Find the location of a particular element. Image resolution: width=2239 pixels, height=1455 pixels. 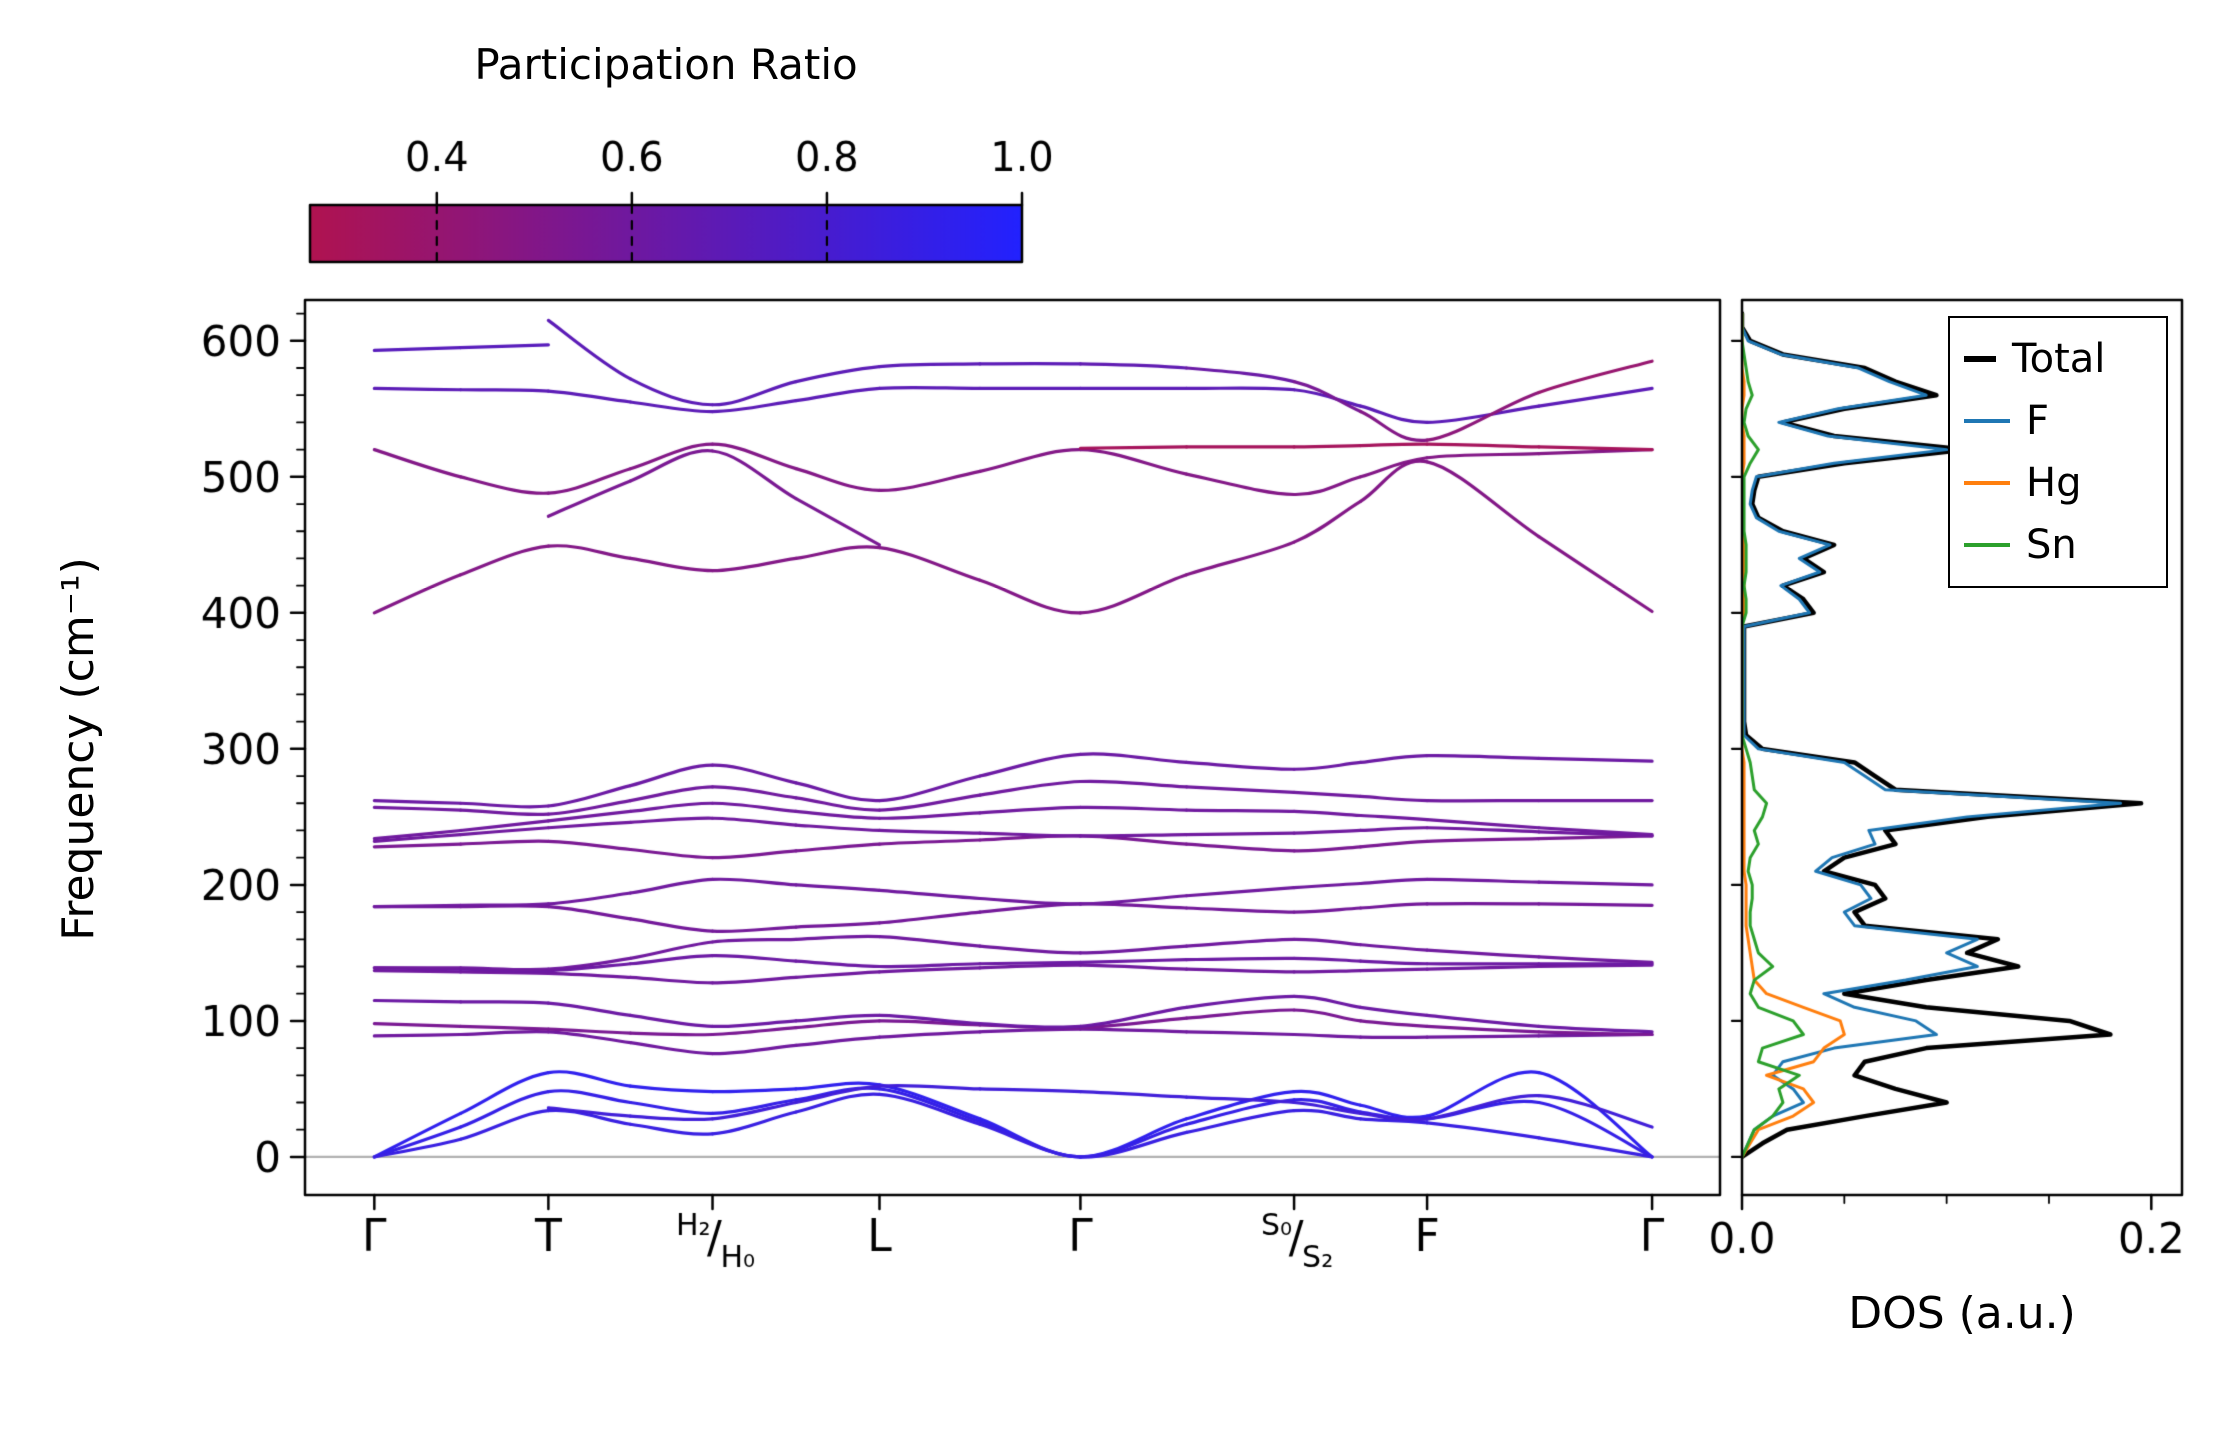

legend: Total F Hg Sn is located at coordinates (2058, 452).